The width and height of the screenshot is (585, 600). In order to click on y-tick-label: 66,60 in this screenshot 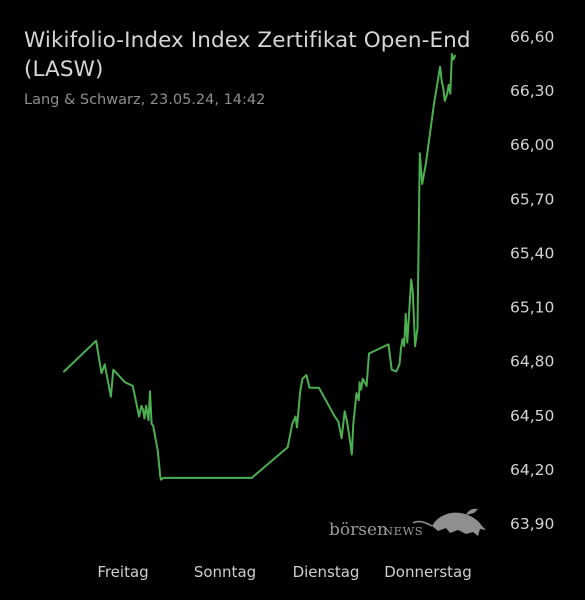, I will do `click(532, 37)`.